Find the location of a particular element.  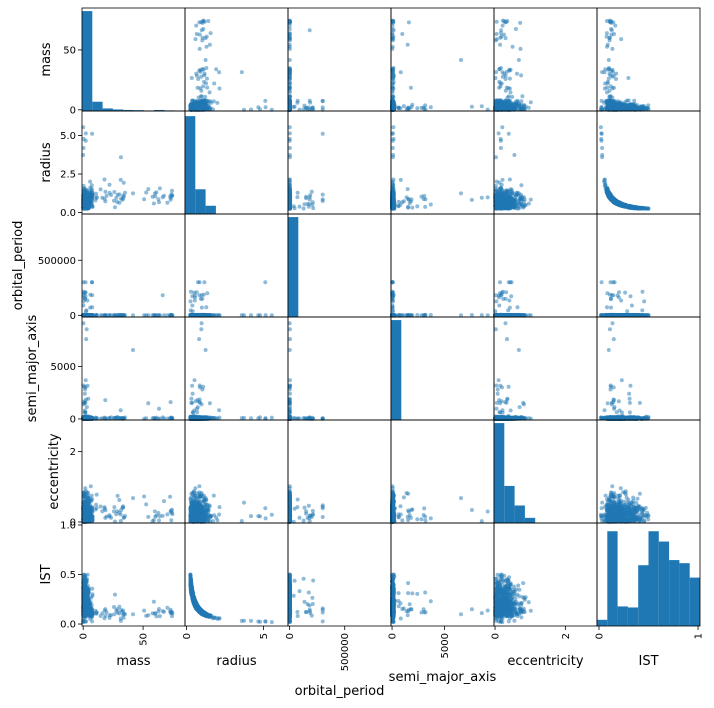

panel-mass-vs-semi_major_axis is located at coordinates (442, 59).